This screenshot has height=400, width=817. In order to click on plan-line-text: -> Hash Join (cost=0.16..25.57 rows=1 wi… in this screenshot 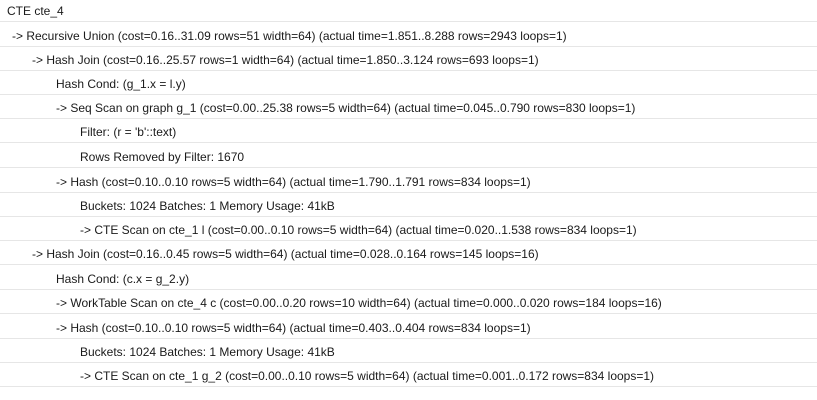, I will do `click(285, 60)`.